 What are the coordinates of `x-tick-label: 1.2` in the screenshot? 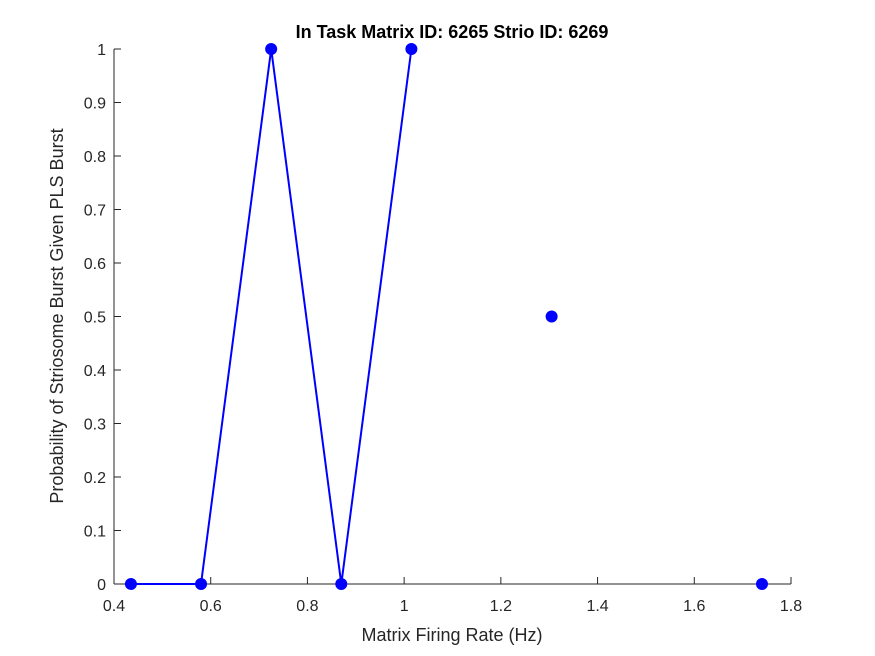 It's located at (501, 606).